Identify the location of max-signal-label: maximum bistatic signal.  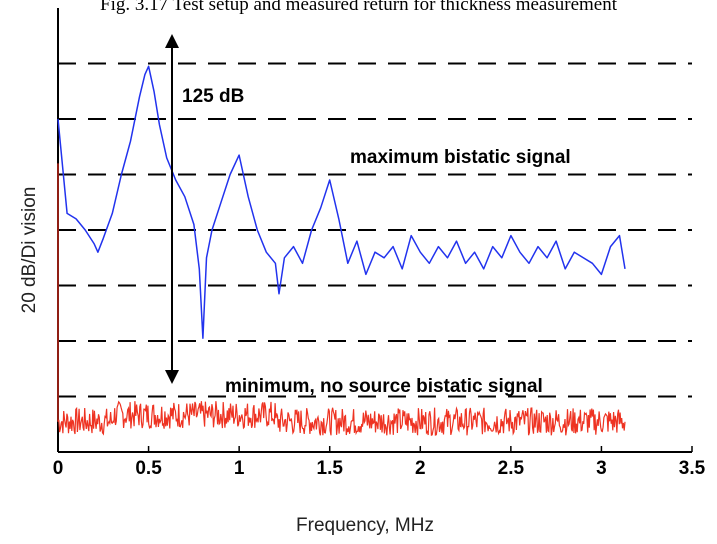
(460, 157).